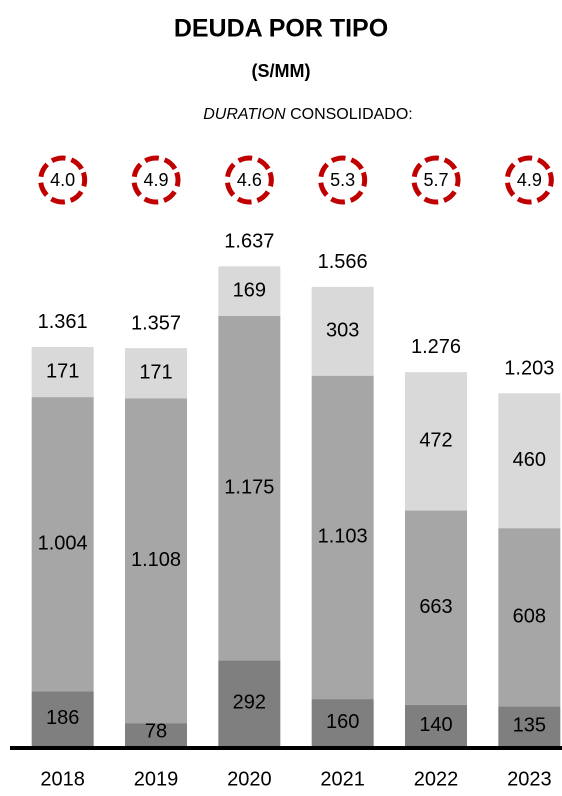 The height and width of the screenshot is (796, 562). I want to click on segment-label: 1.103, so click(343, 537).